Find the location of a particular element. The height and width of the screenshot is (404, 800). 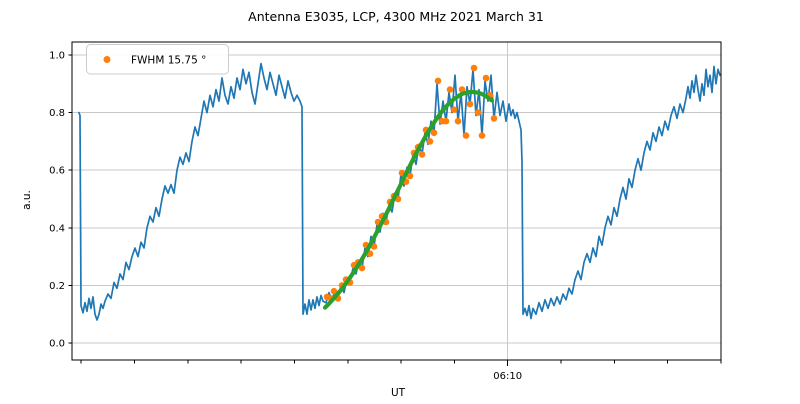

legend-label: FWHM 15.75 ° is located at coordinates (168, 61).